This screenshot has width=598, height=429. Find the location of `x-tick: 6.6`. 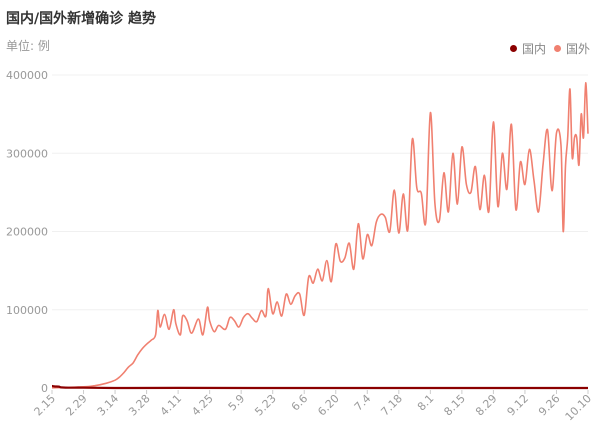

x-tick: 6.6 is located at coordinates (300, 402).